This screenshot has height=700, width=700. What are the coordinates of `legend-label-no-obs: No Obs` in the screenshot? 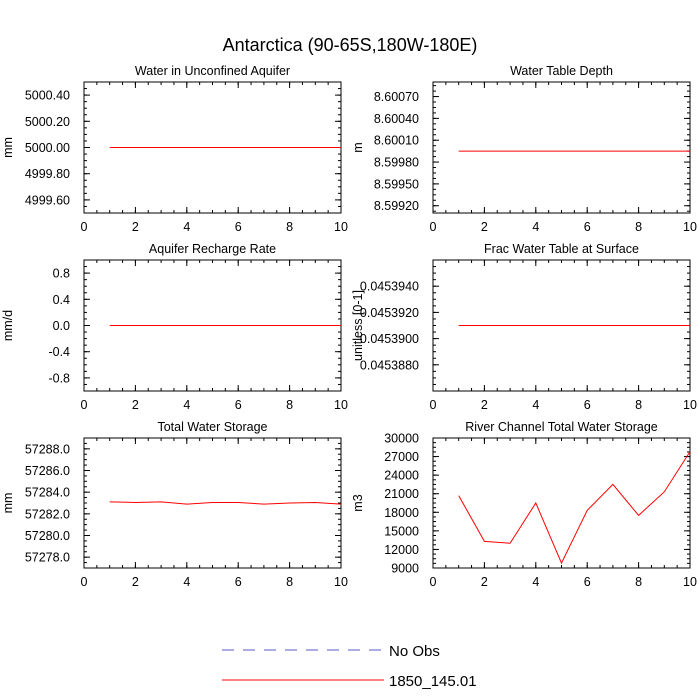 It's located at (414, 651).